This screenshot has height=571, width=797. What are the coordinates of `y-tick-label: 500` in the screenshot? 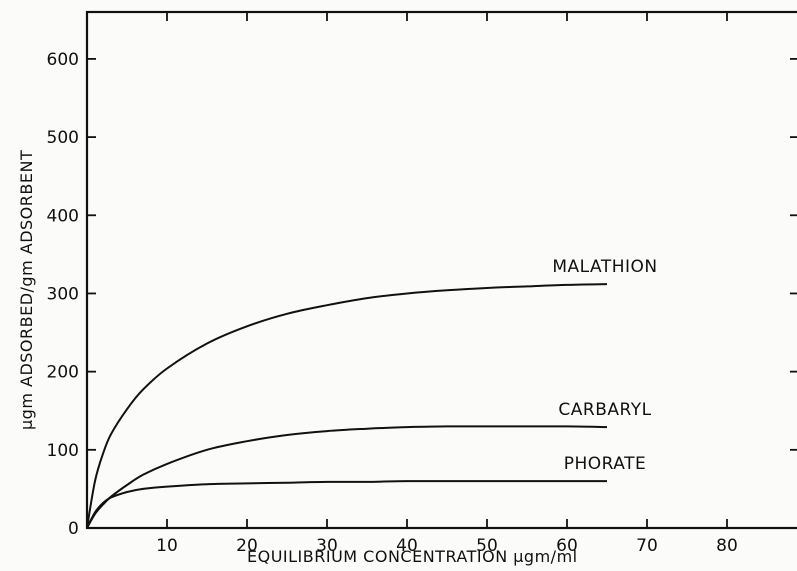 It's located at (63, 138).